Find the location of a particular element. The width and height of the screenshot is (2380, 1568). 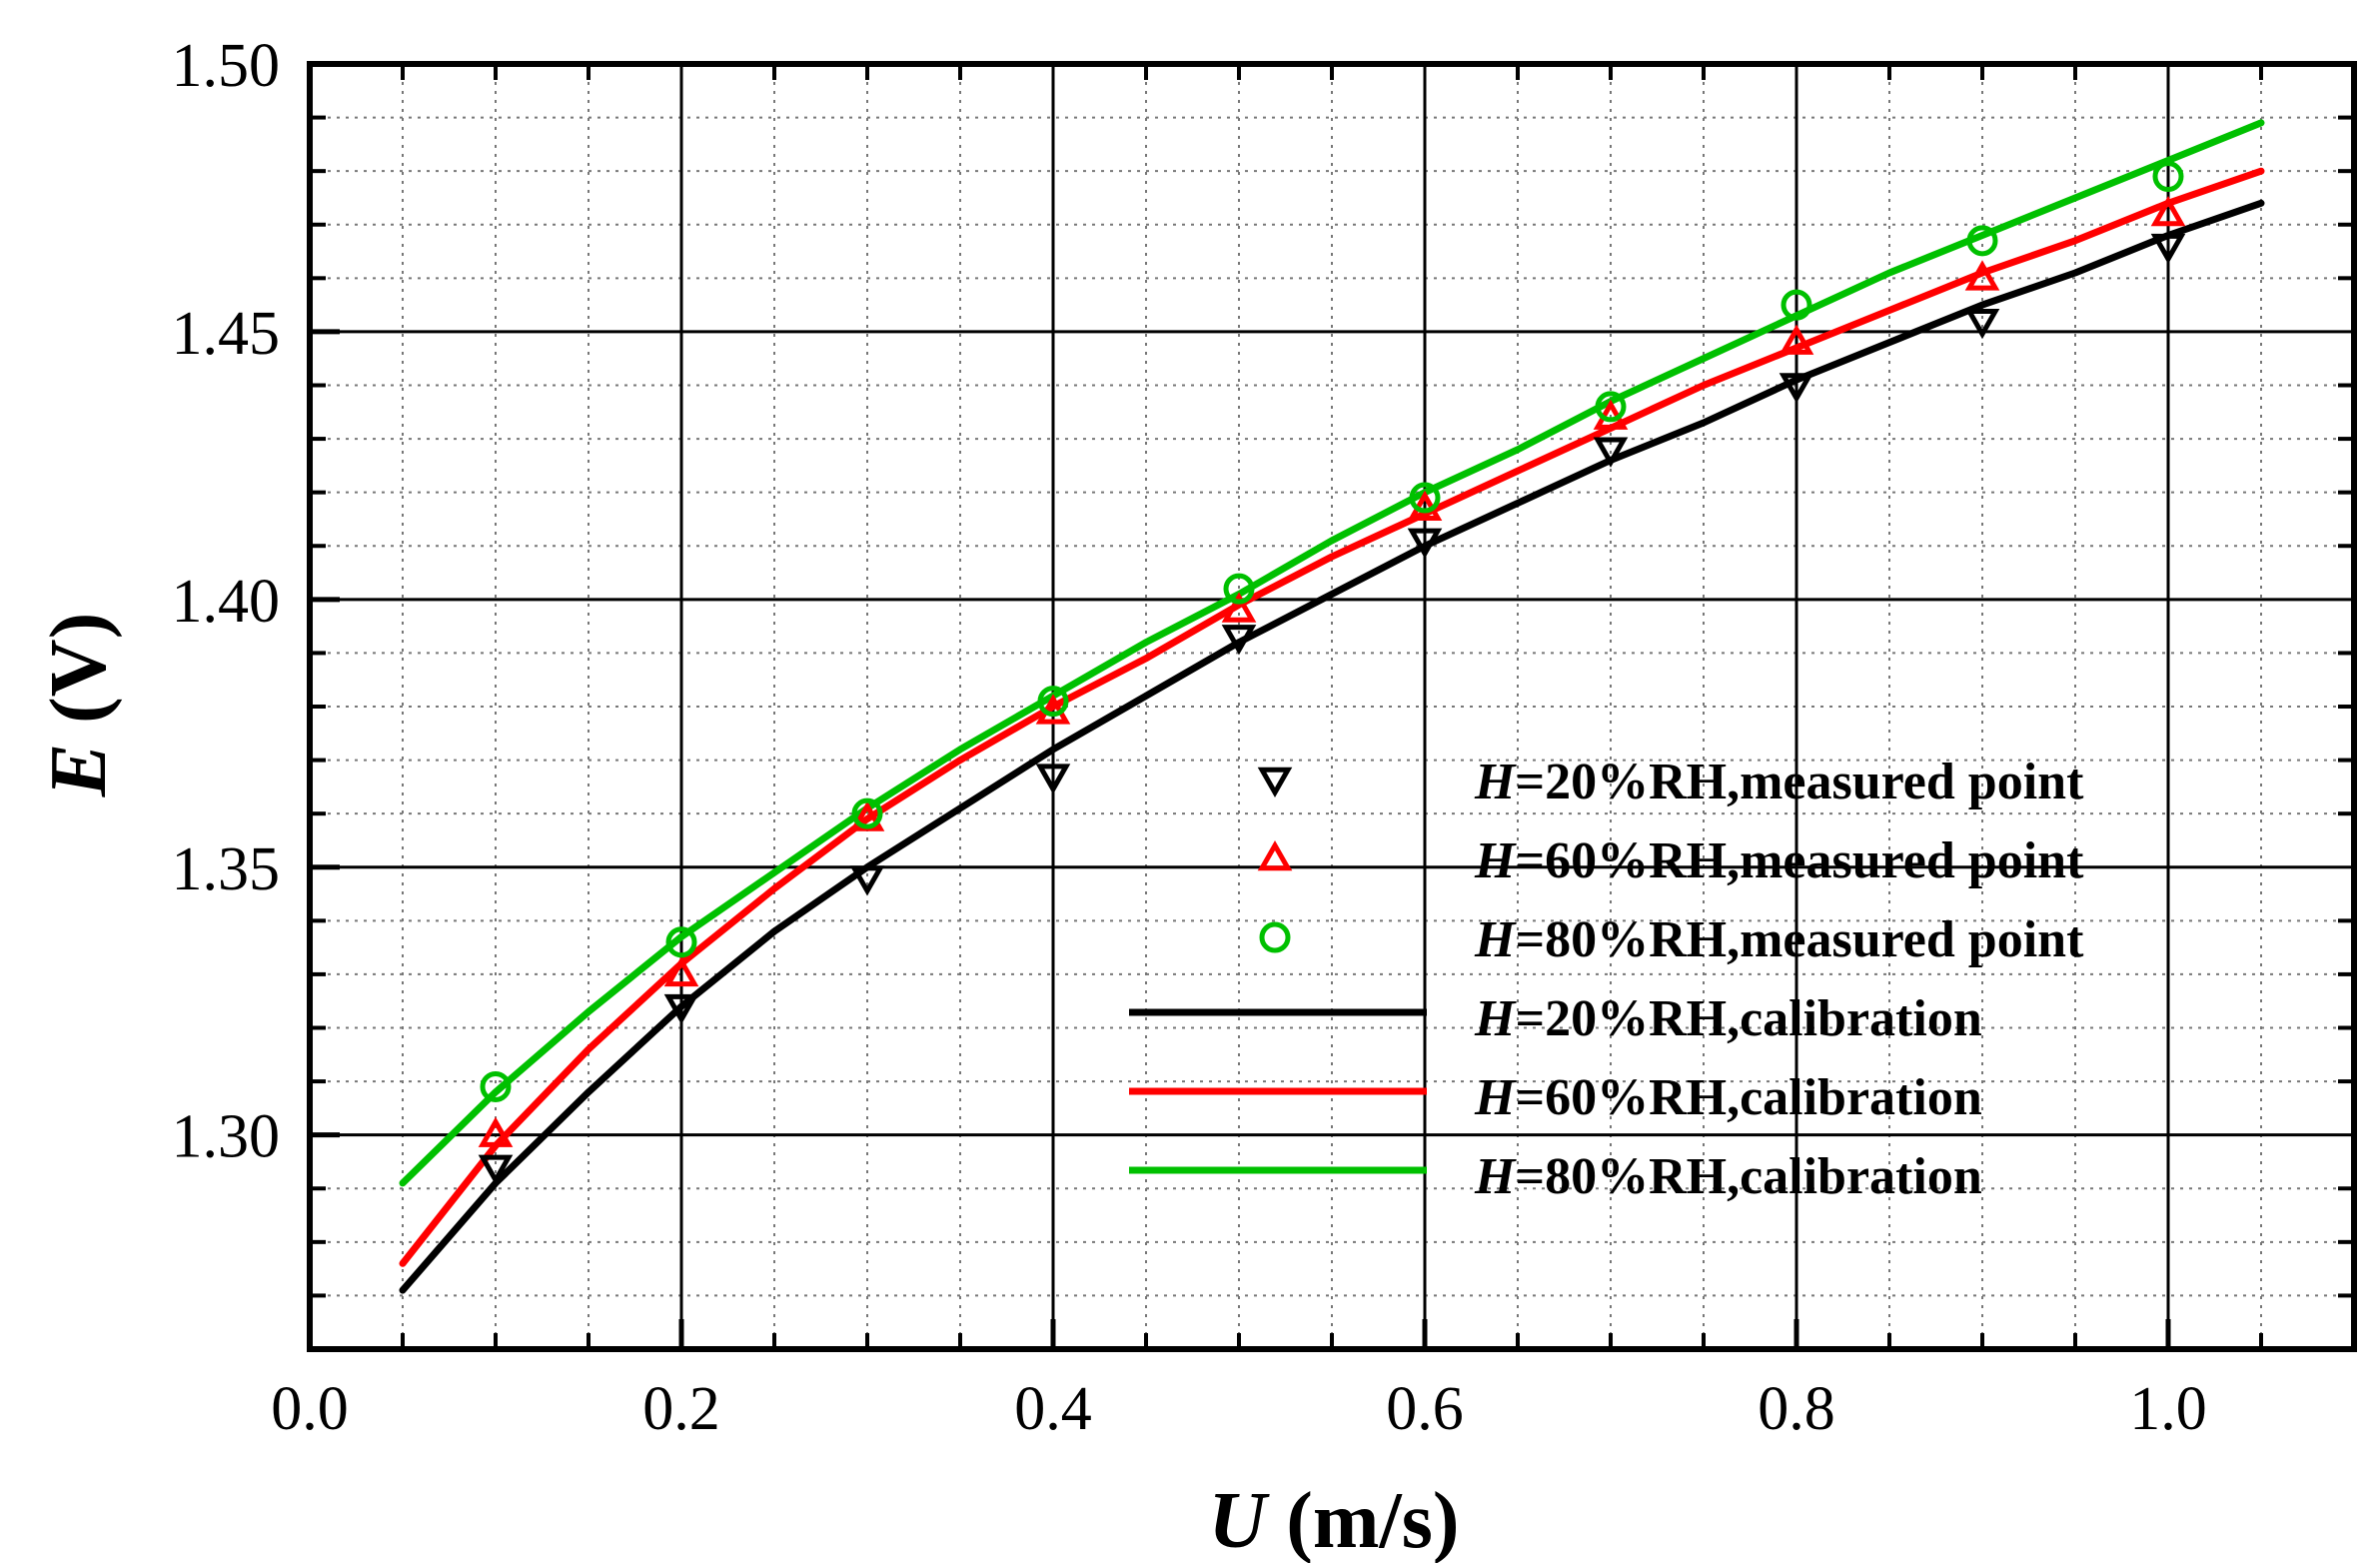

x-axis-title-symbol: U is located at coordinates (1239, 1520).